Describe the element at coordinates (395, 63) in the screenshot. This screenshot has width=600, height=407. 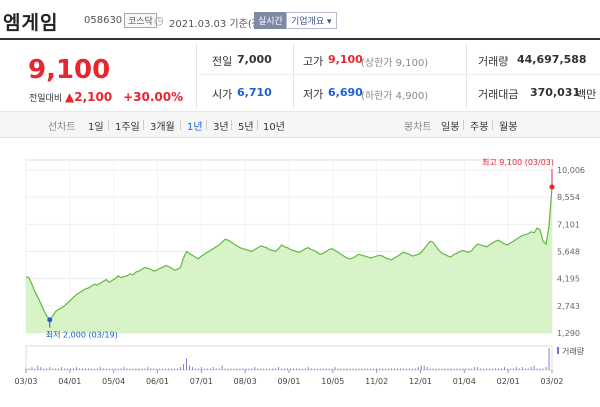
I see `upper-limit-note: (상한가 9,100)` at that location.